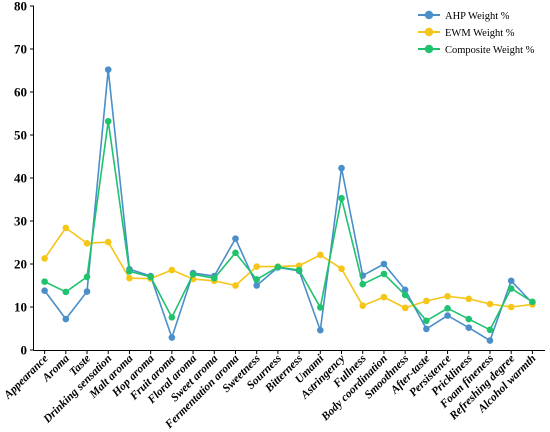 The height and width of the screenshot is (432, 550). What do you see at coordinates (477, 16) in the screenshot?
I see `legend-label: AHP Weight %` at bounding box center [477, 16].